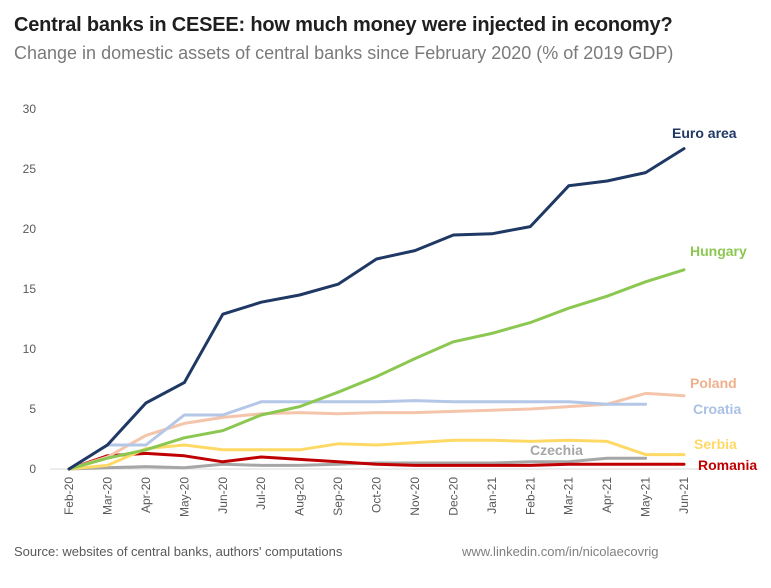 This screenshot has height=588, width=771. Describe the element at coordinates (453, 496) in the screenshot. I see `x-tick-label: Dec-20` at that location.